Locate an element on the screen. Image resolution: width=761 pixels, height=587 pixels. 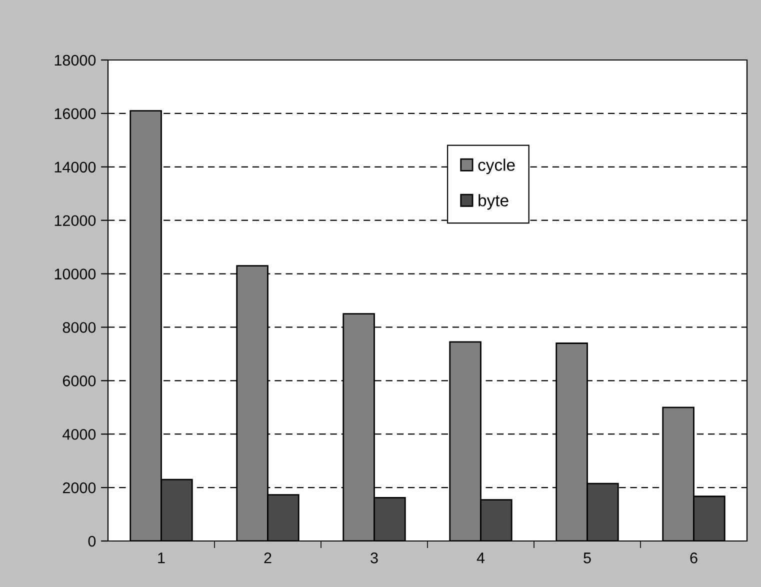
y-tick-label: 12000 is located at coordinates (75, 220).